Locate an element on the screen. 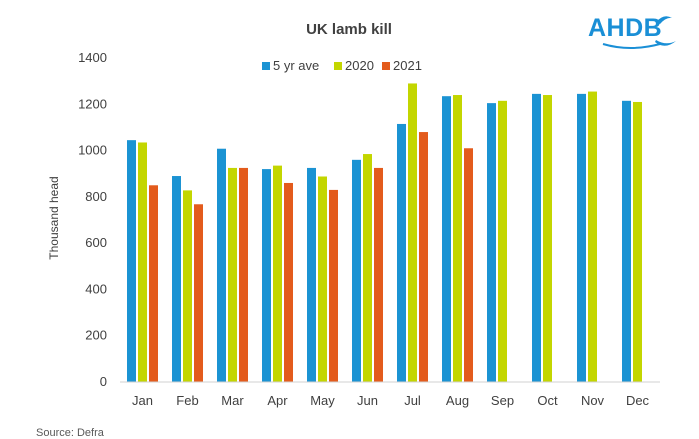 Image resolution: width=699 pixels, height=439 pixels. bar-5-yr-ave-mar is located at coordinates (221, 265).